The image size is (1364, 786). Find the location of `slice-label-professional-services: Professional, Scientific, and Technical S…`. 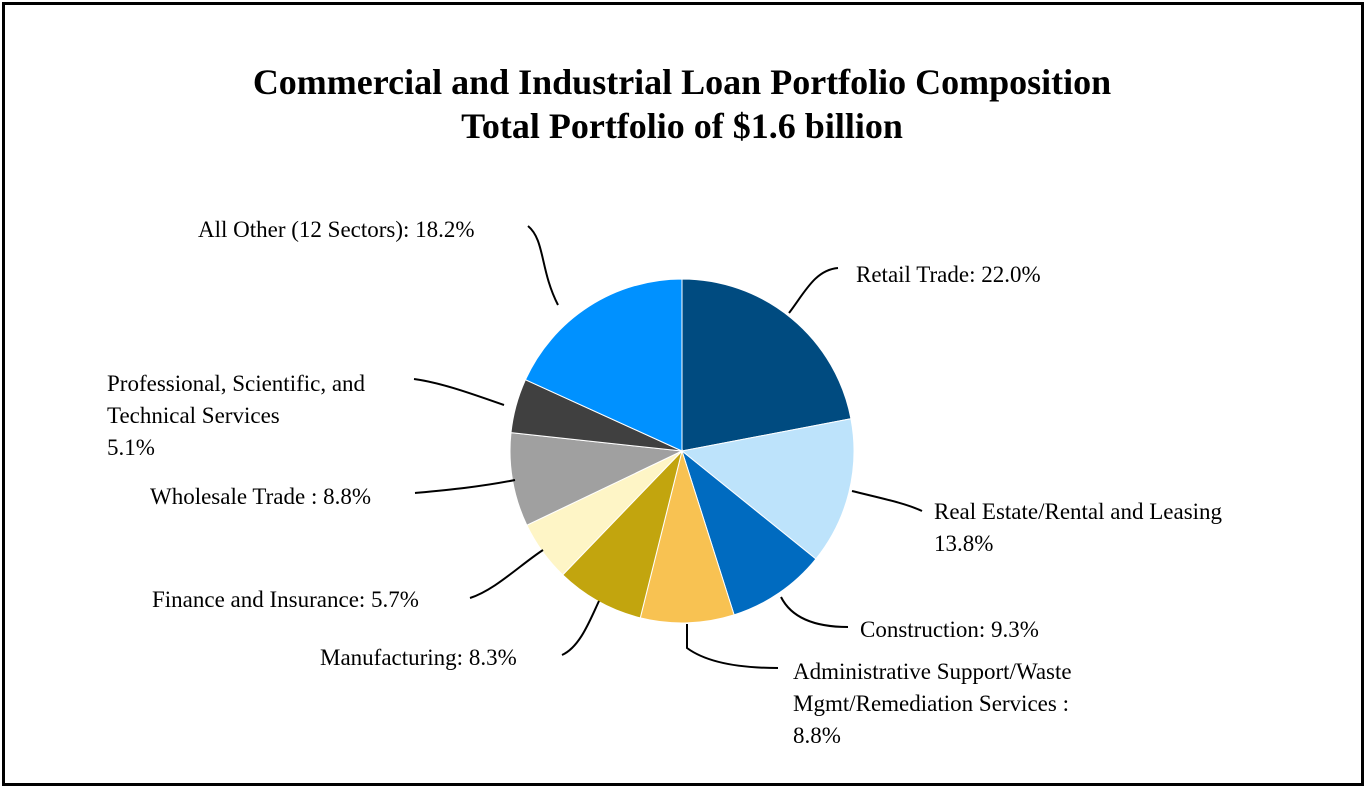

slice-label-professional-services: Professional, Scientific, and Technical S… is located at coordinates (236, 415).